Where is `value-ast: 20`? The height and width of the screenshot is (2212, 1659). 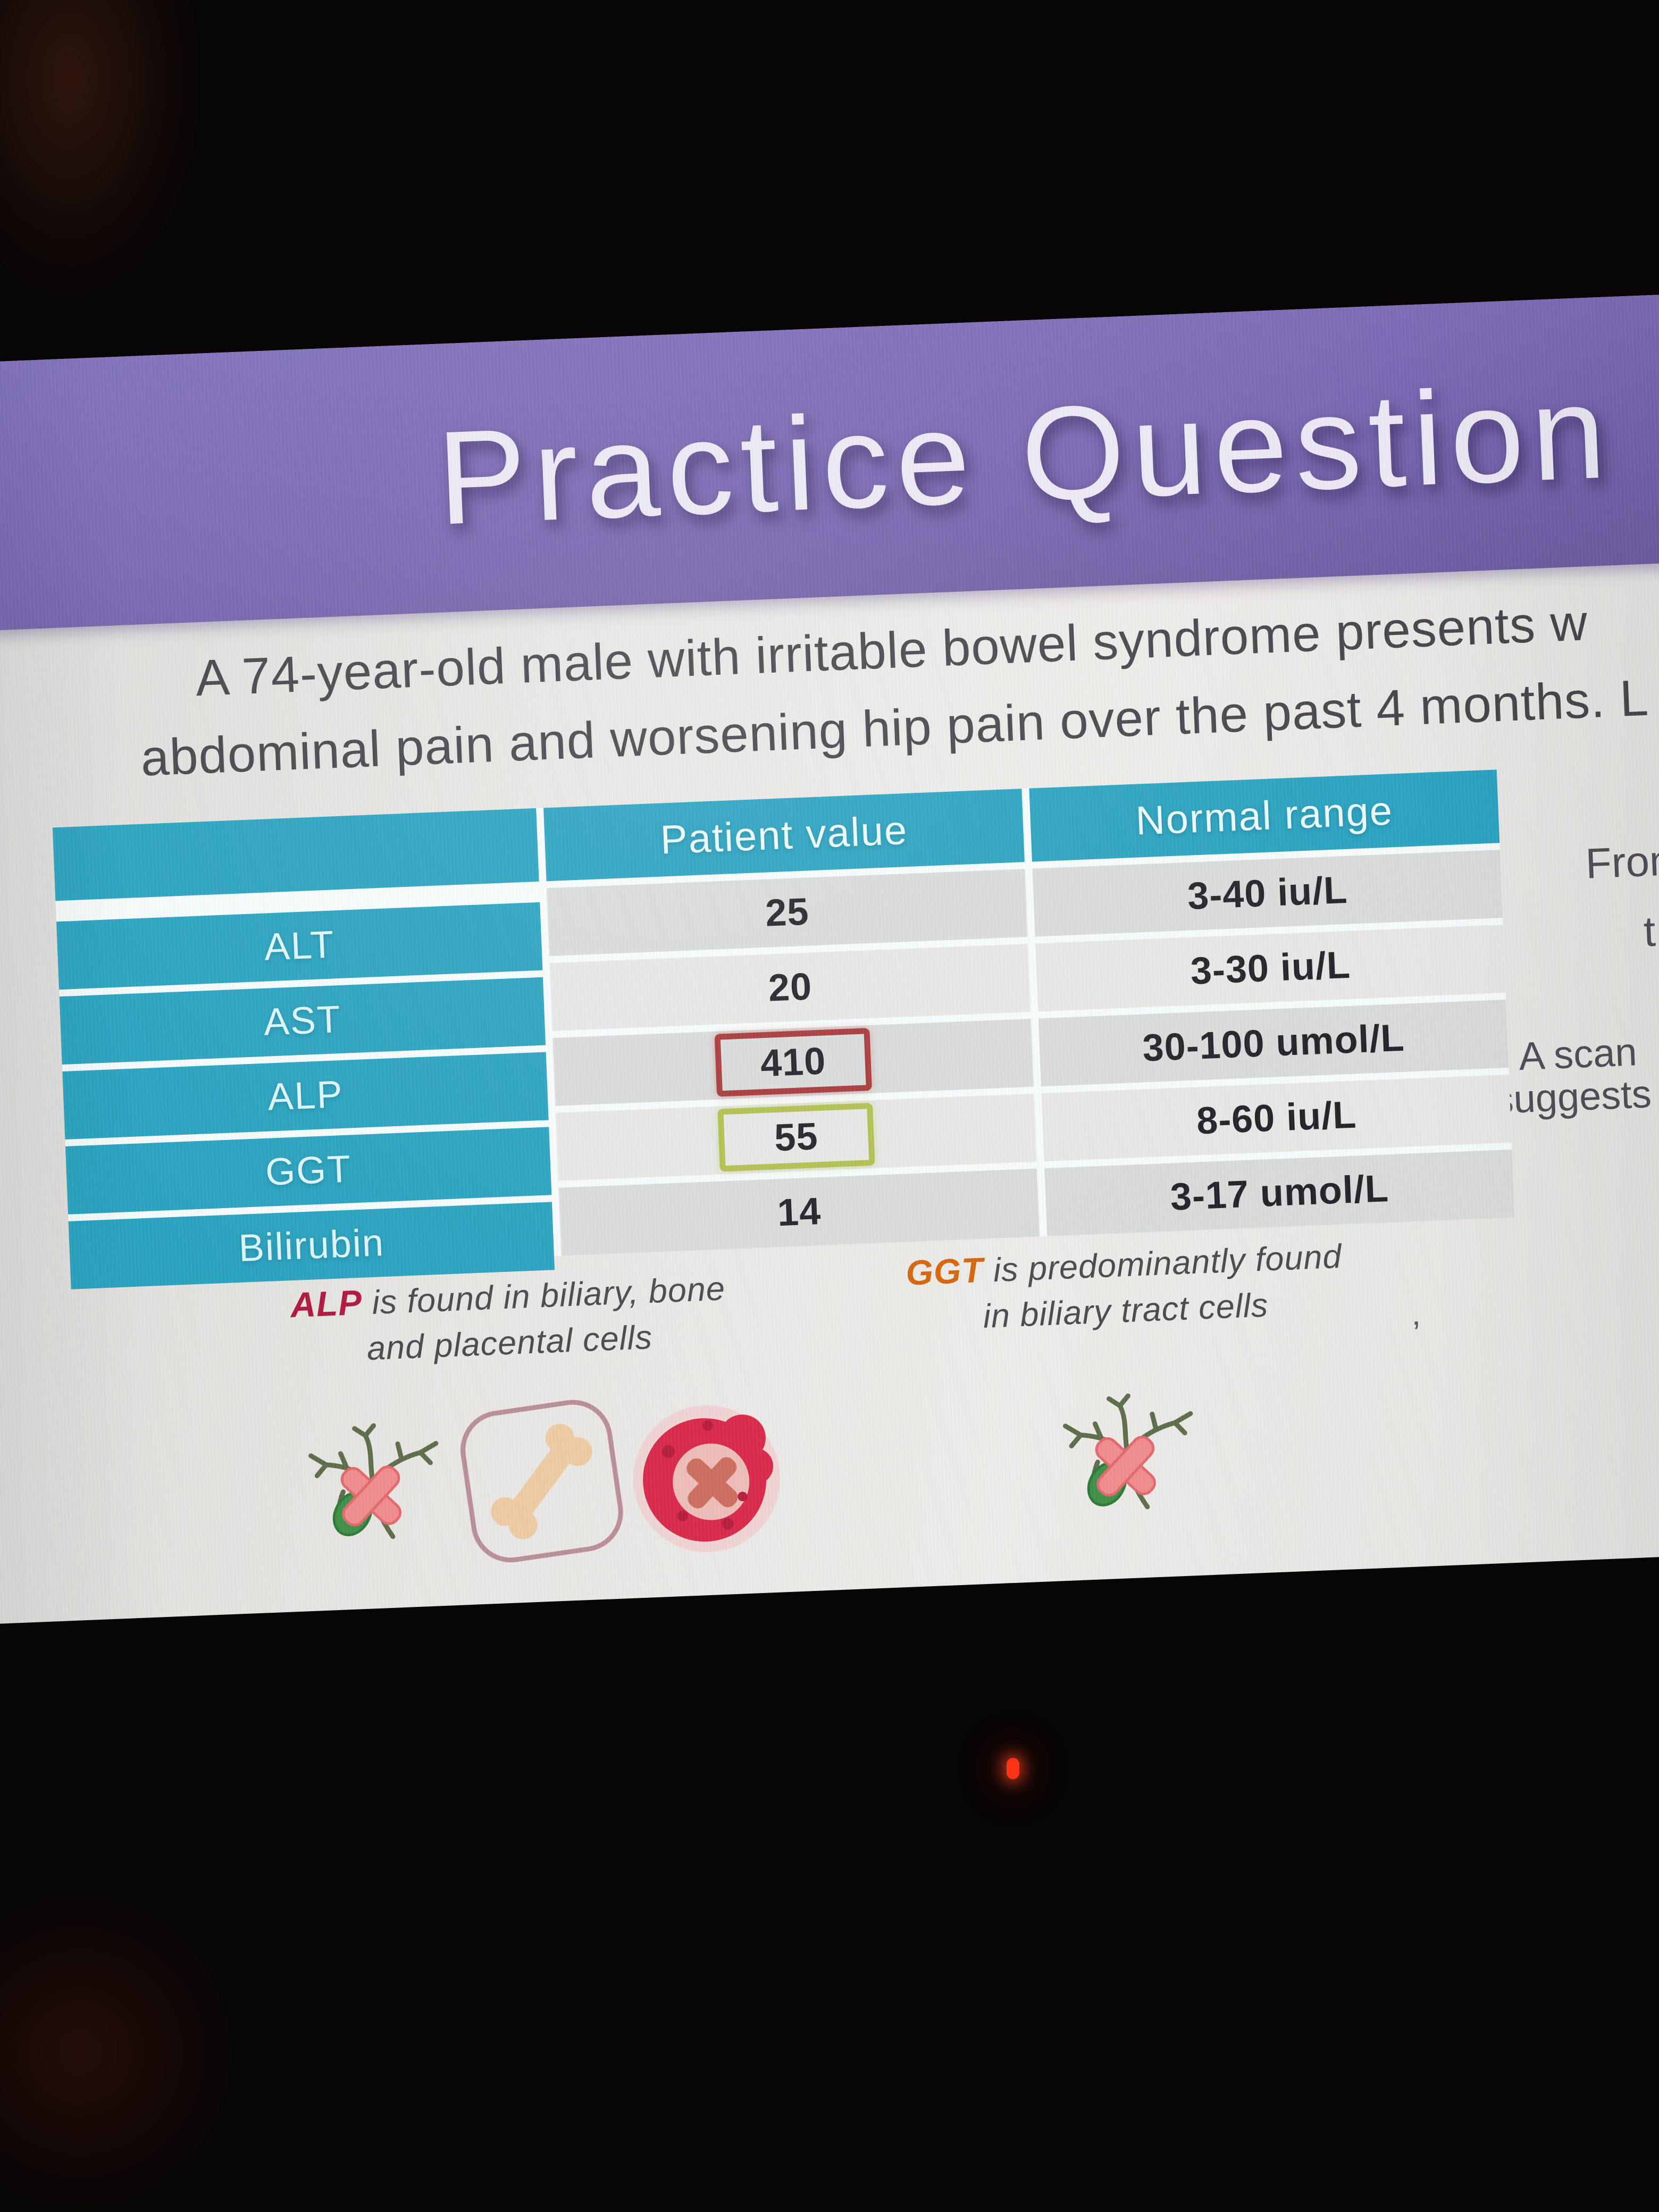 value-ast: 20 is located at coordinates (790, 988).